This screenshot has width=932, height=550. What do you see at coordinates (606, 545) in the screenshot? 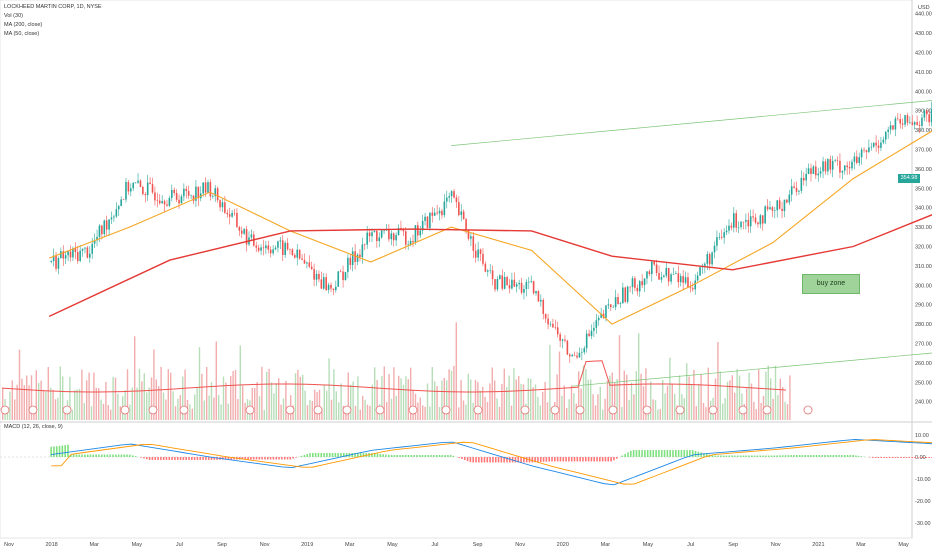
I see `time-tick-label: Mar` at bounding box center [606, 545].